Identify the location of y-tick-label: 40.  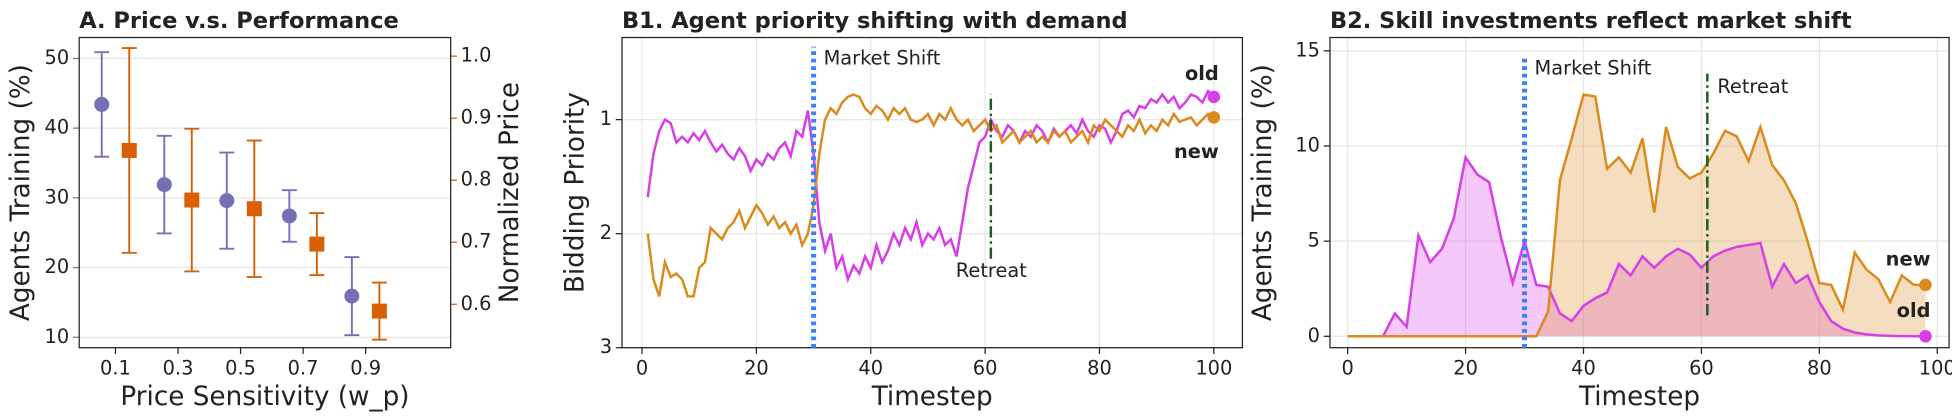
(57, 127).